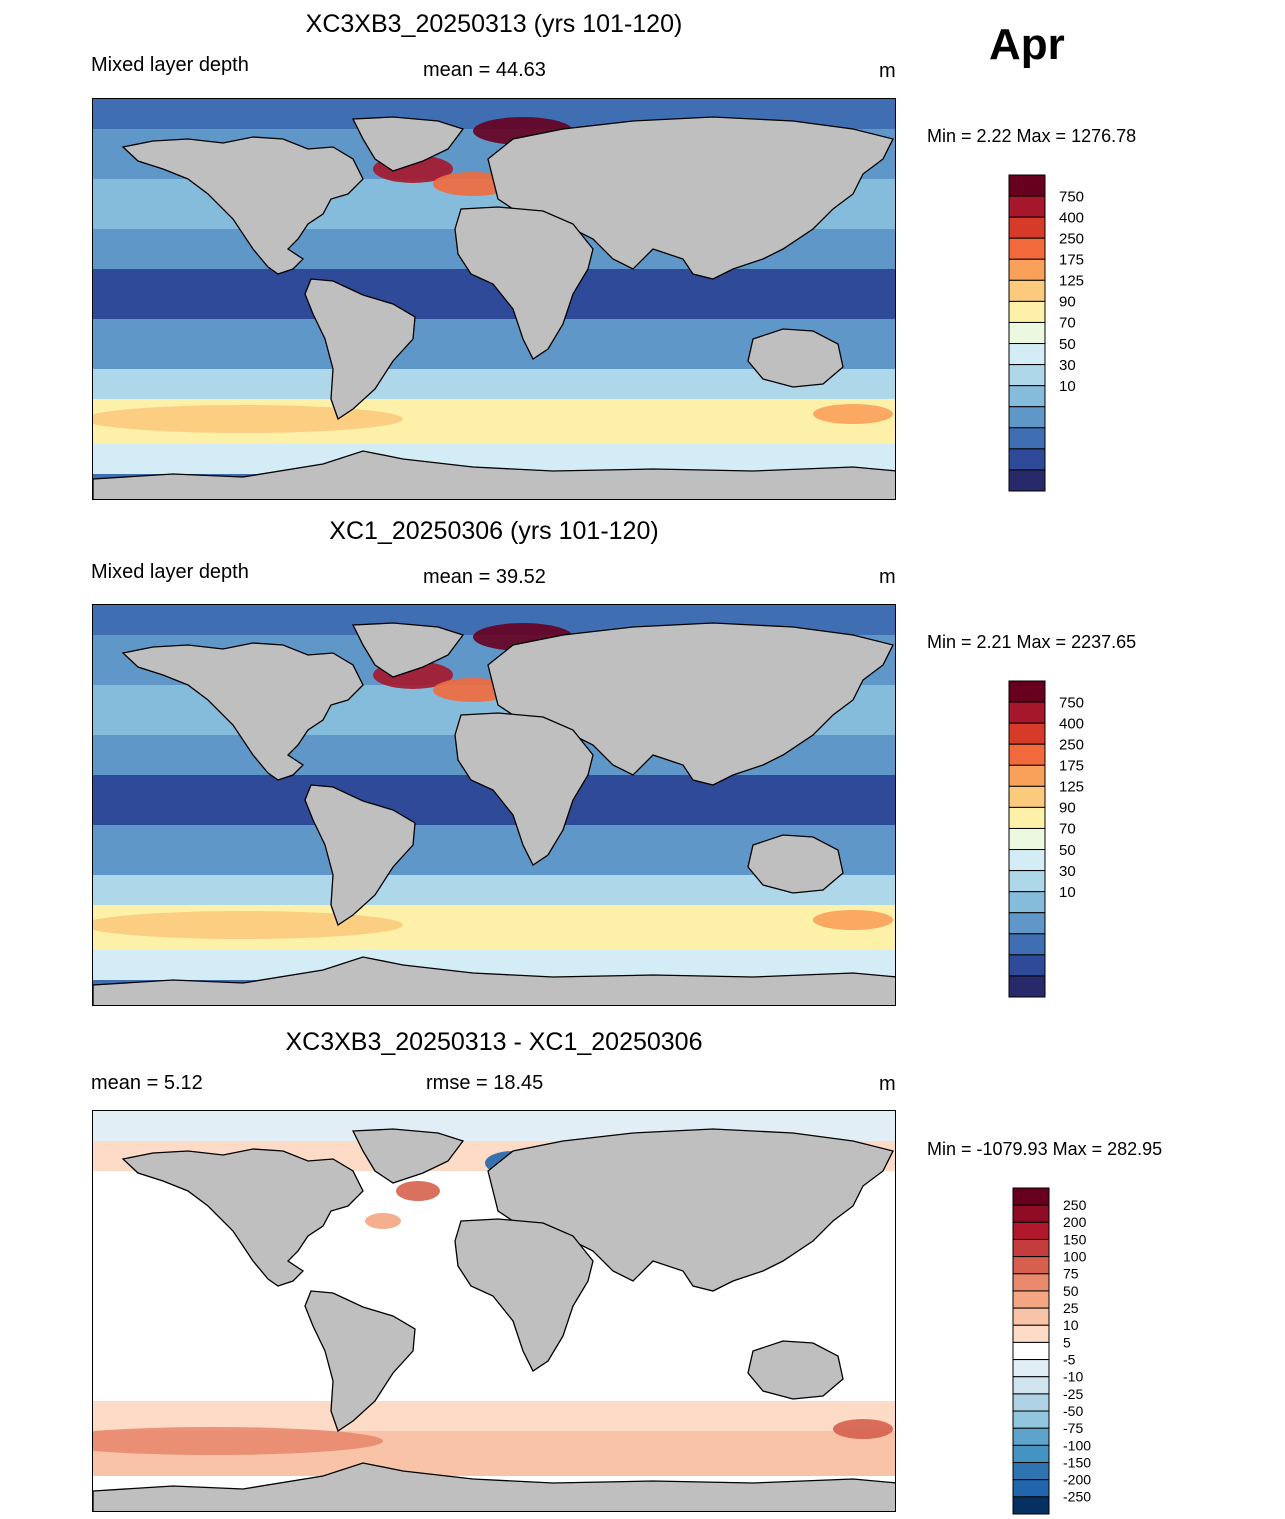 This screenshot has height=1519, width=1285. Describe the element at coordinates (1073, 1411) in the screenshot. I see `colorbar-tick-label: -50` at that location.